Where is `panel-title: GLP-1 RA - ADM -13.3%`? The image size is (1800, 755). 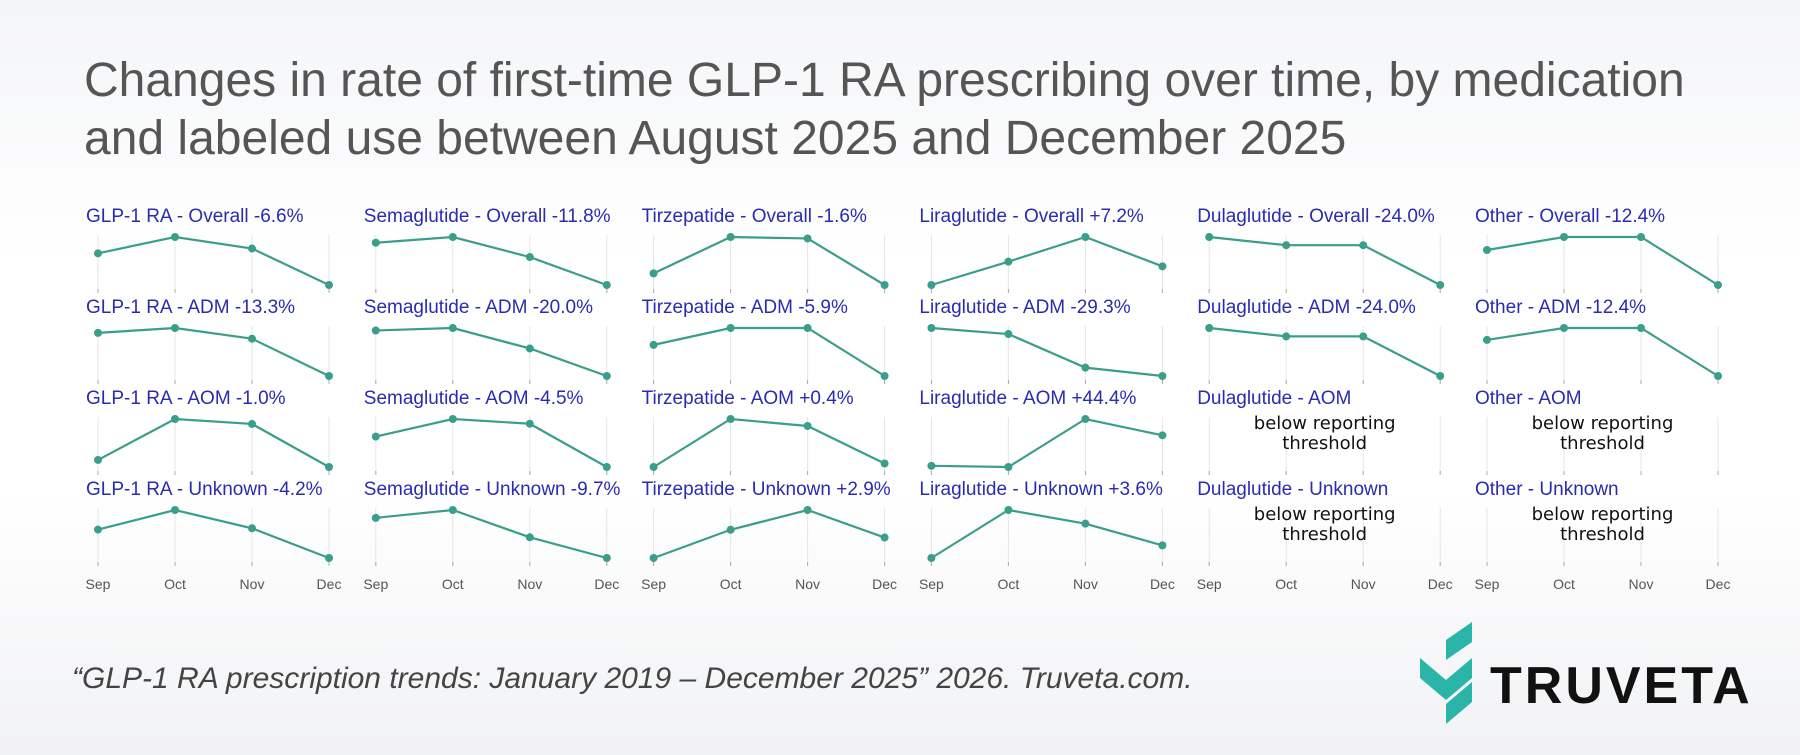
panel-title: GLP-1 RA - ADM -13.3% is located at coordinates (190, 307).